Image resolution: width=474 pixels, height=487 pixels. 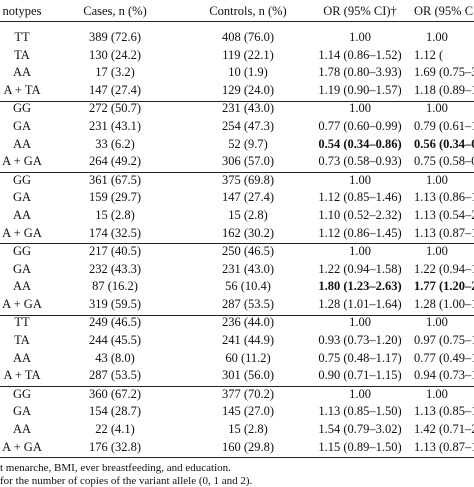 What do you see at coordinates (115, 161) in the screenshot?
I see `table-cell: 264 (49.2)` at bounding box center [115, 161].